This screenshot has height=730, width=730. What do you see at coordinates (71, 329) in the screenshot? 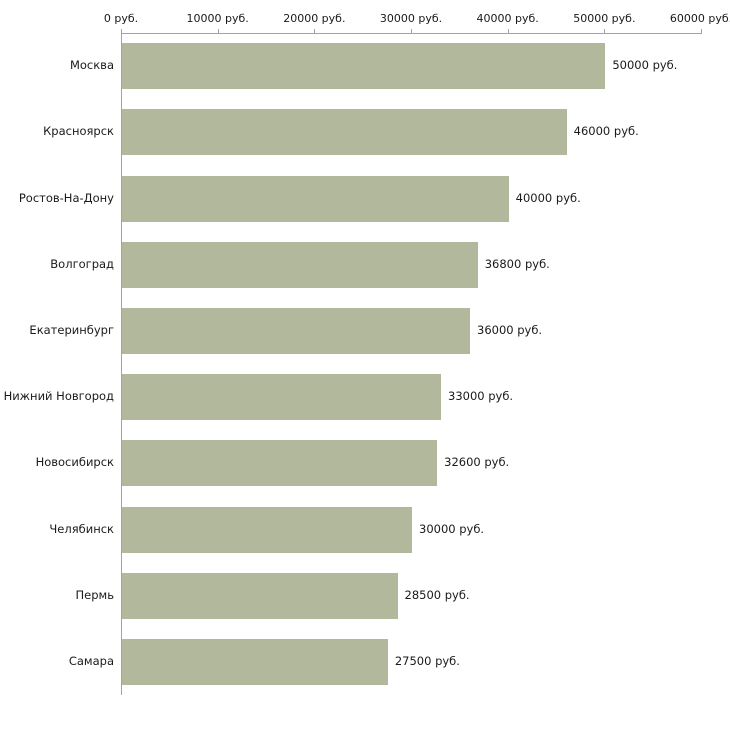
I see `category-label: Екатеринбург` at bounding box center [71, 329].